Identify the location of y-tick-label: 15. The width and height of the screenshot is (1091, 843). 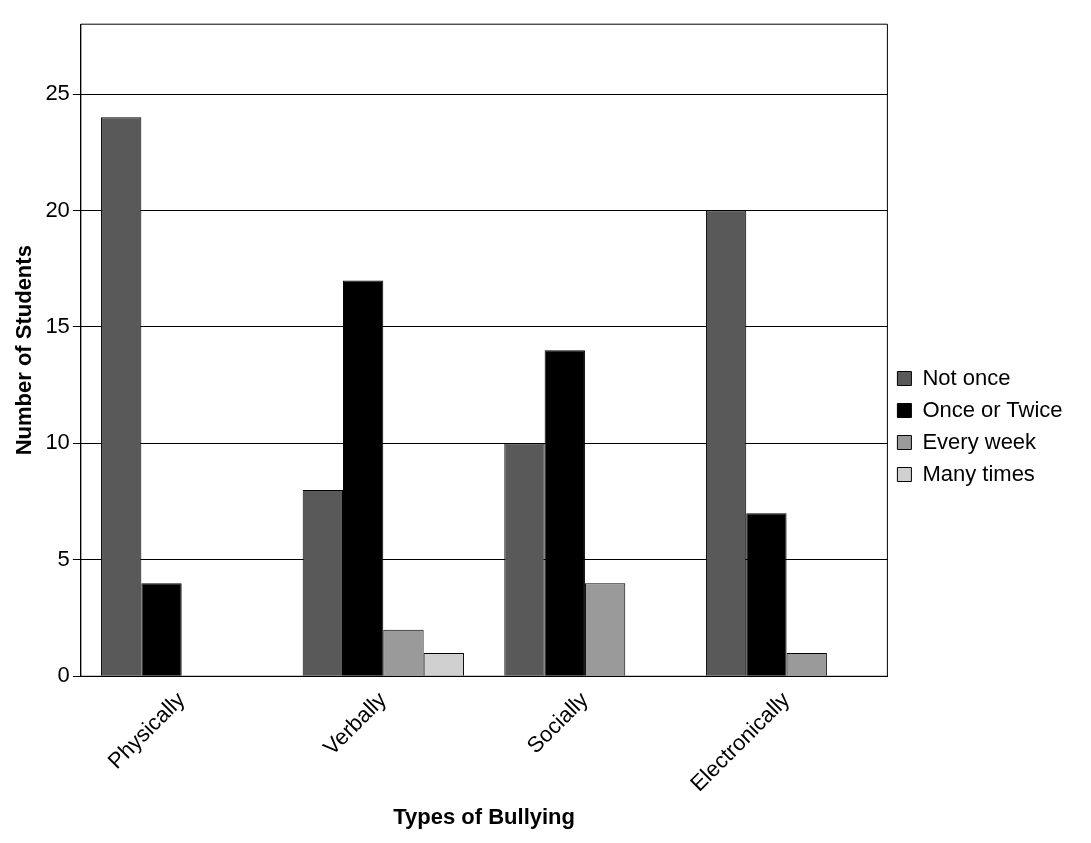
(57, 326).